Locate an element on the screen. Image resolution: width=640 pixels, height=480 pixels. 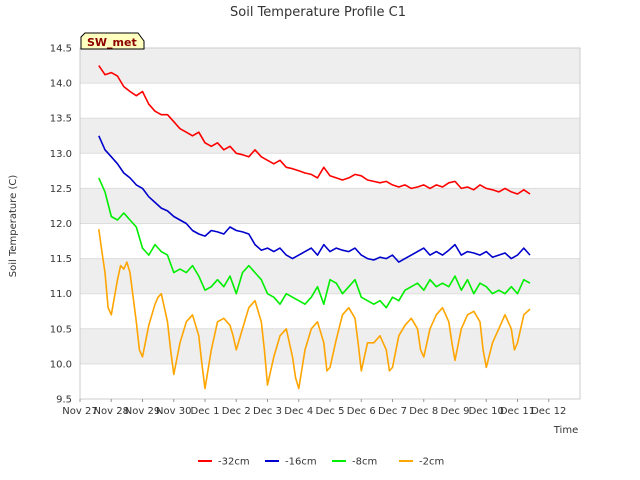
legend-label: -32cm is located at coordinates (234, 462).